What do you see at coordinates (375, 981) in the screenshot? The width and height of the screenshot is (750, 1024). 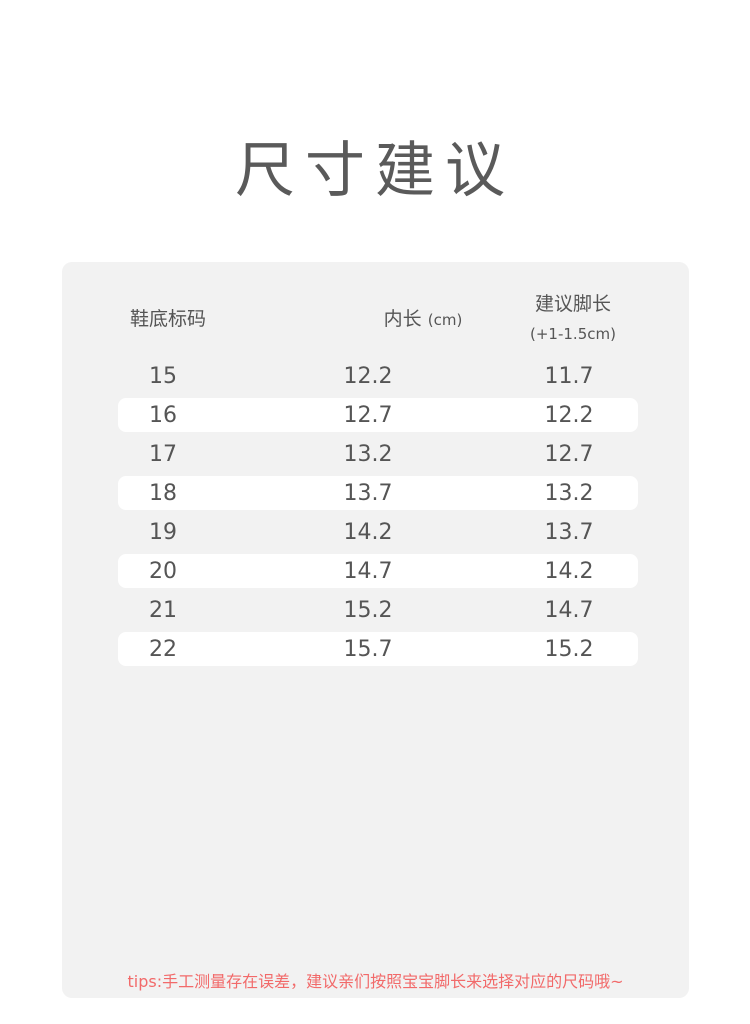 I see `tips-text: tips:手工测量存在误差，建议亲们按照宝宝脚长来选择对应的尺码哦~` at bounding box center [375, 981].